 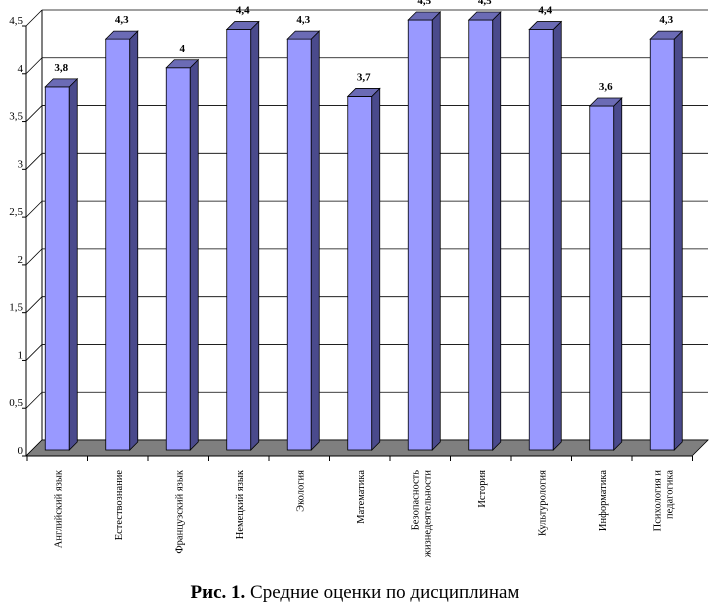 What do you see at coordinates (61, 68) in the screenshot?
I see `data-label: 3,8` at bounding box center [61, 68].